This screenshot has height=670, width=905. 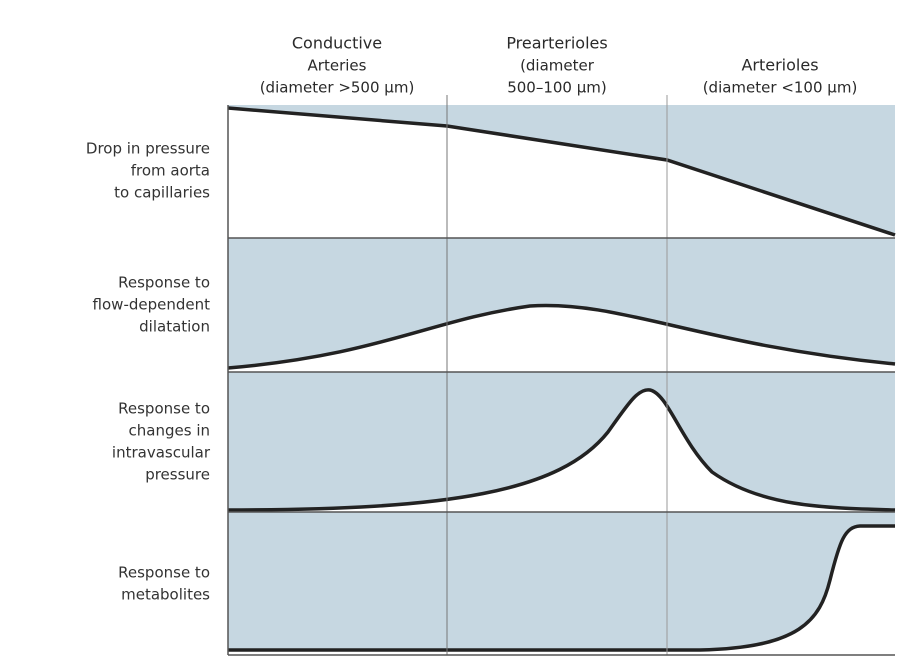 What do you see at coordinates (780, 88) in the screenshot?
I see `column-header: (diameter <100 μm)` at bounding box center [780, 88].